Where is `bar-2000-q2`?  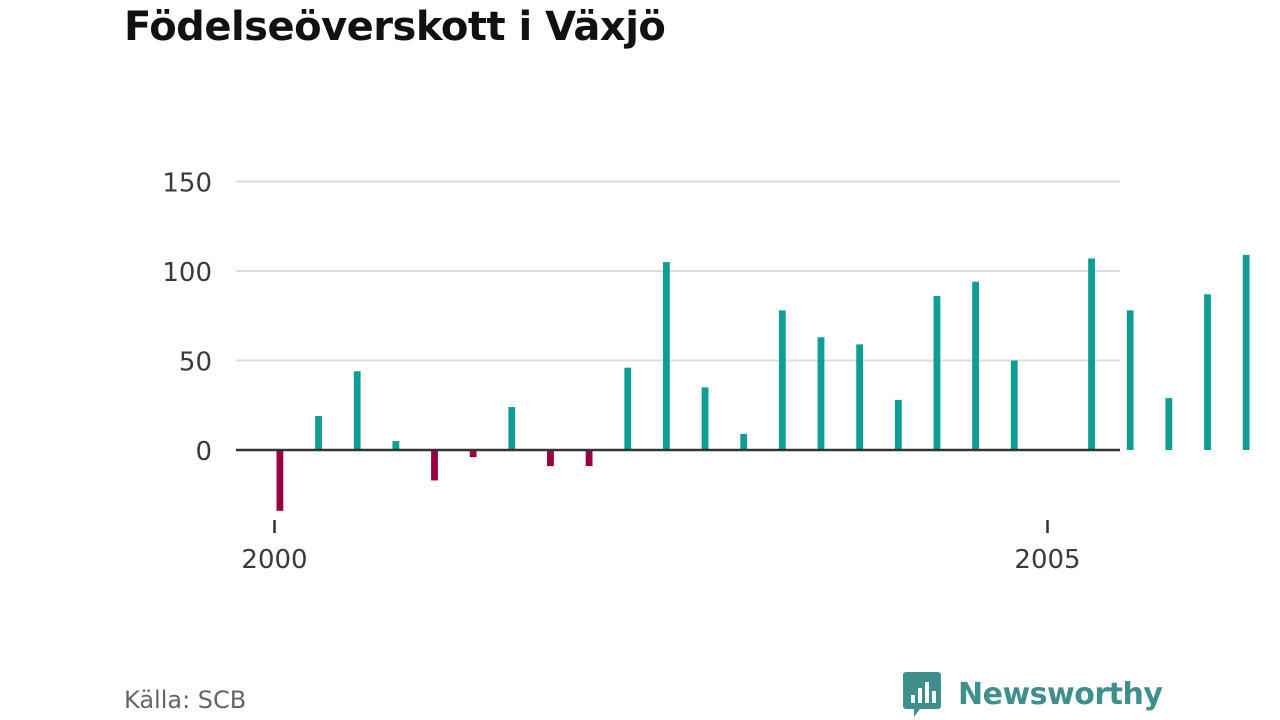
bar-2000-q2 is located at coordinates (318, 432).